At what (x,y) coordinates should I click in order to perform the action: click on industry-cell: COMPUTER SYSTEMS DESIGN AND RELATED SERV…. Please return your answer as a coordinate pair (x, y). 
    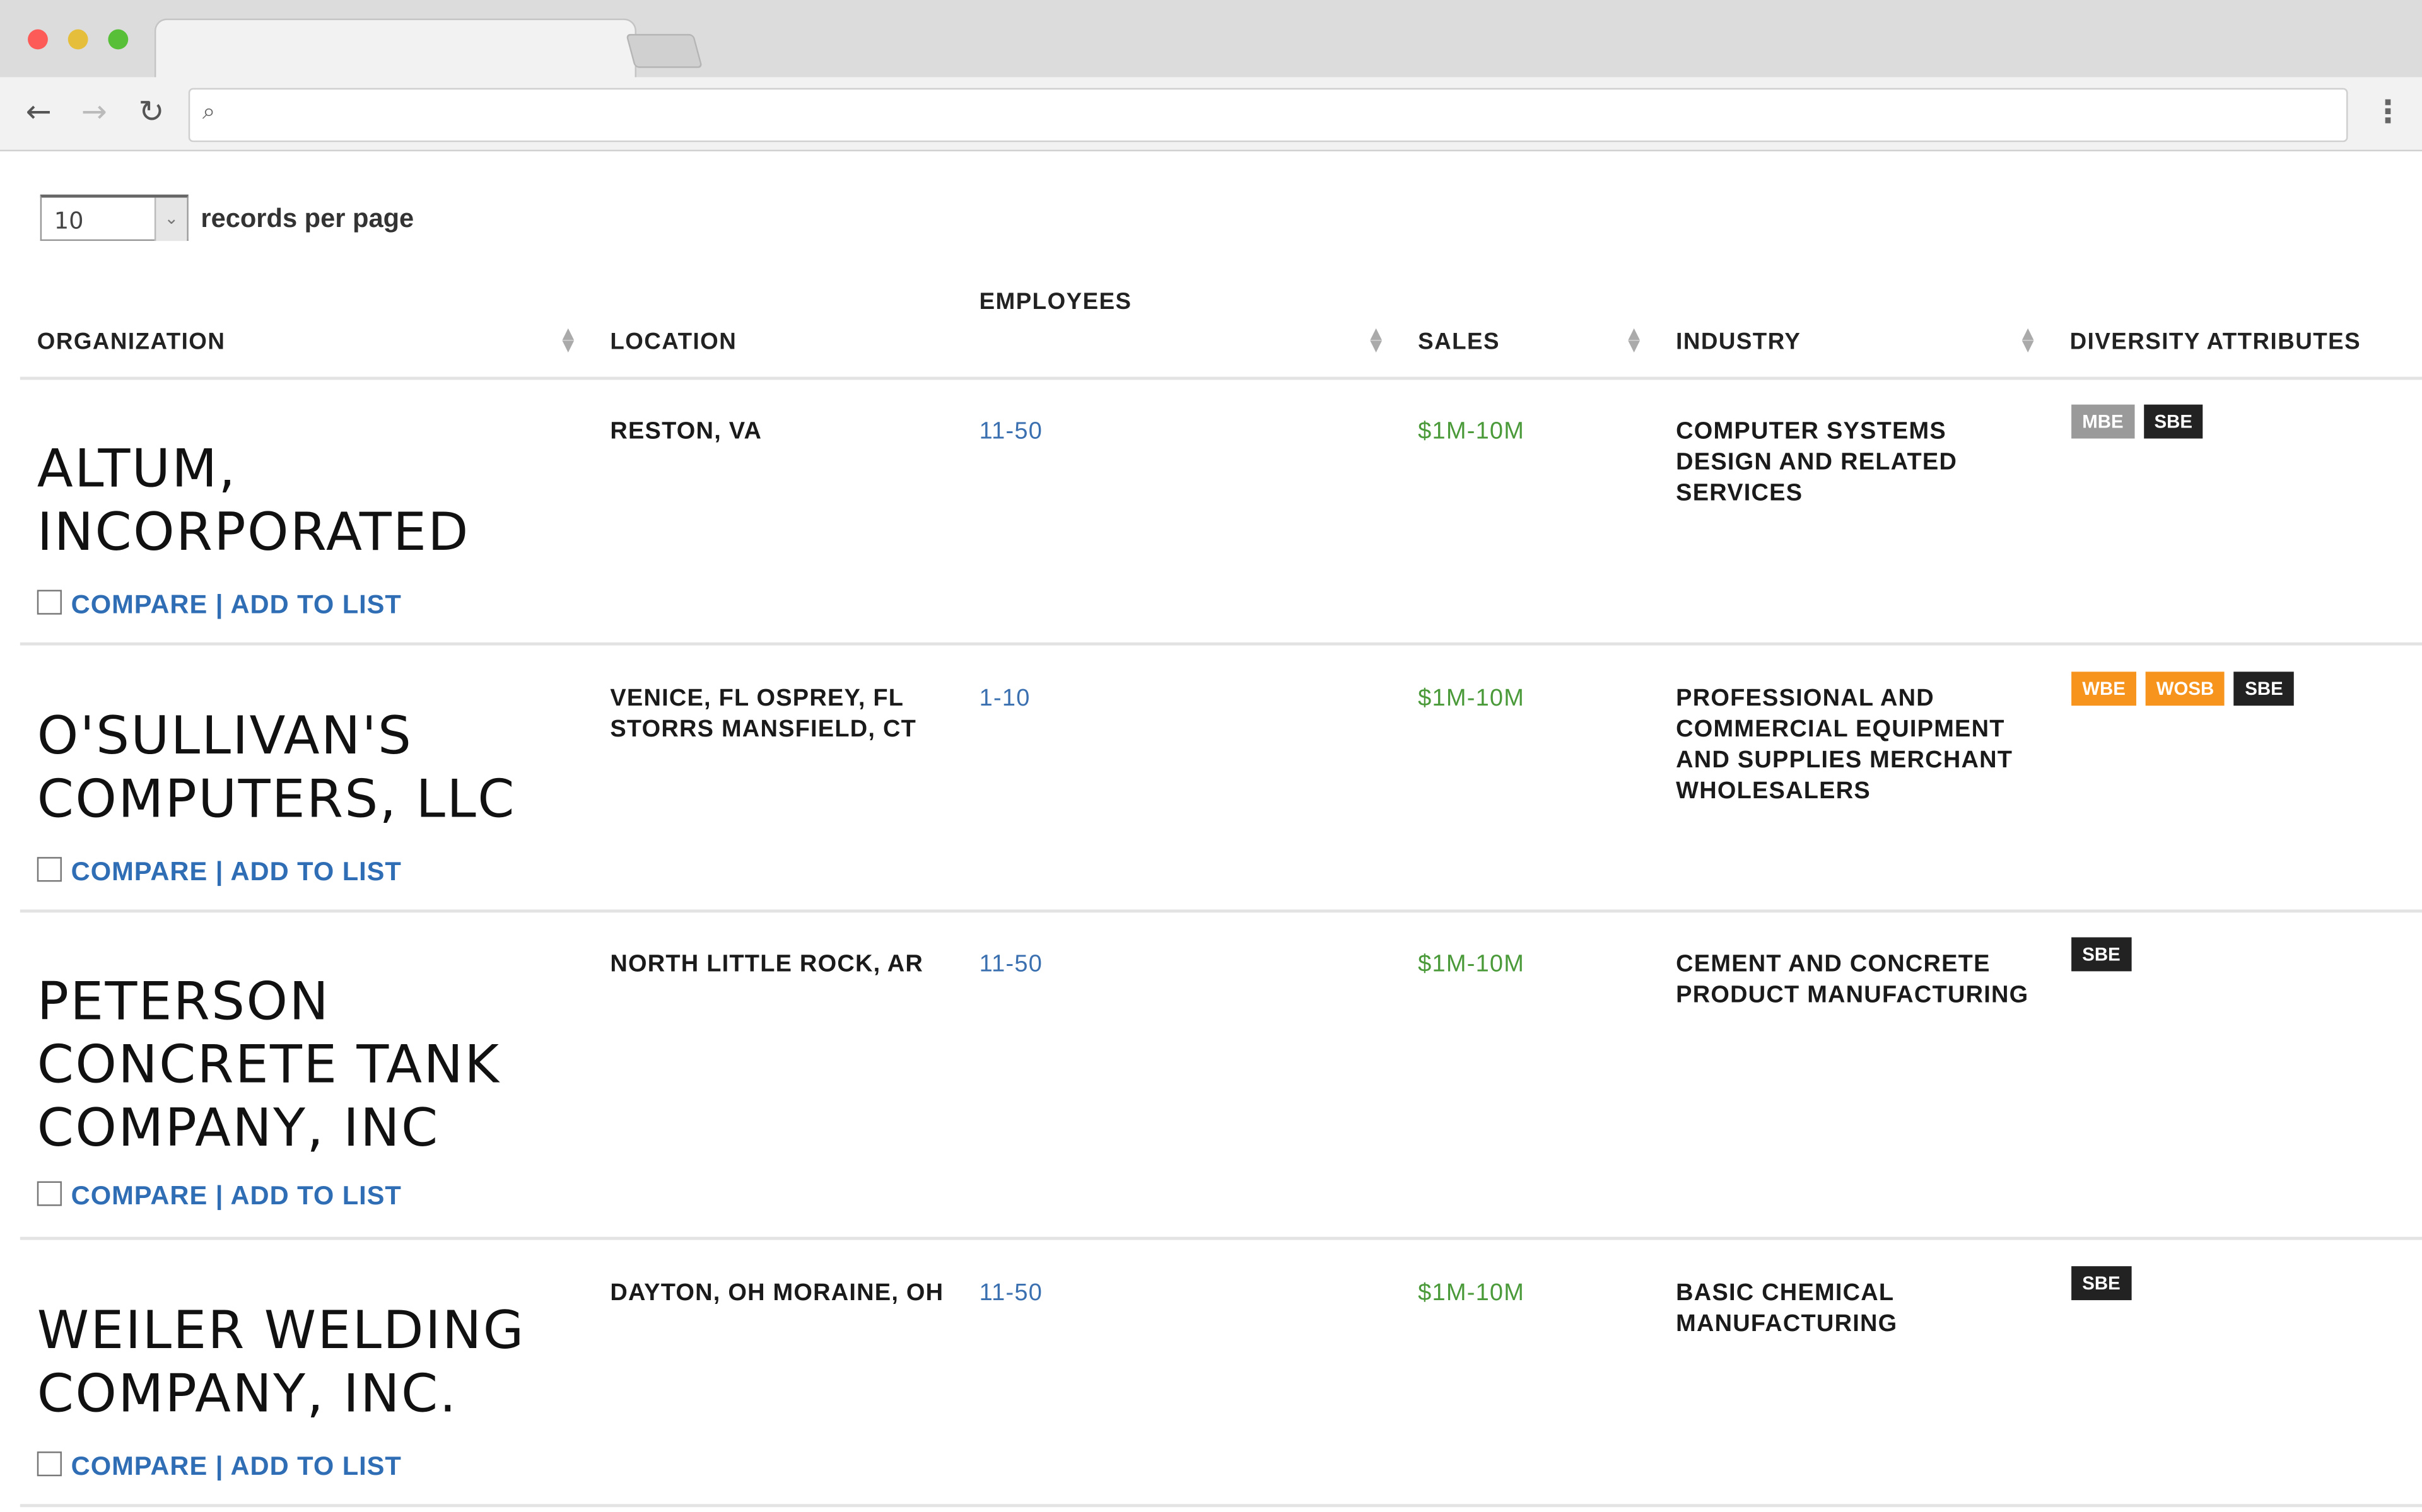
    Looking at the image, I should click on (1817, 463).